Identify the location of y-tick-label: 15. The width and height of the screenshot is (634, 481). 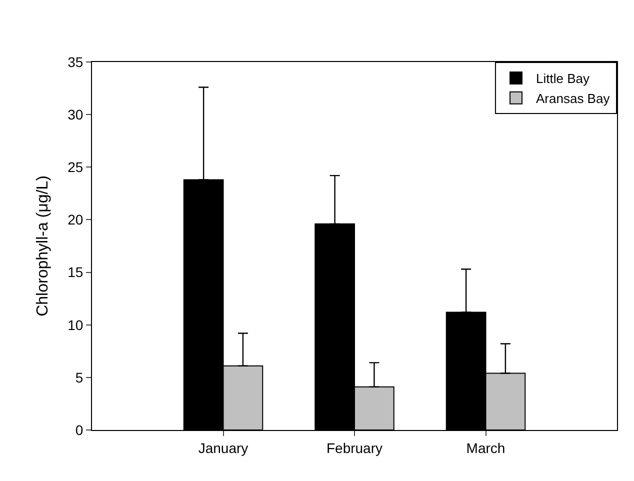
(76, 272).